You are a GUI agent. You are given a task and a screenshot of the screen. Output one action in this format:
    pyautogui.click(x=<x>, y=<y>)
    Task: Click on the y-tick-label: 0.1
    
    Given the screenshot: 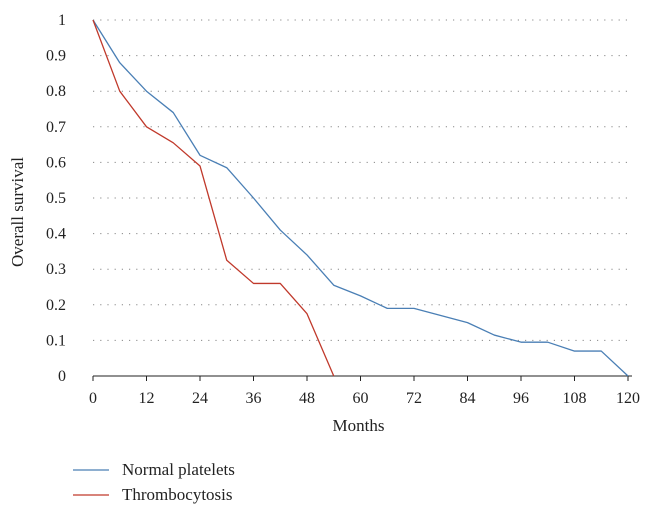 What is the action you would take?
    pyautogui.click(x=56, y=340)
    